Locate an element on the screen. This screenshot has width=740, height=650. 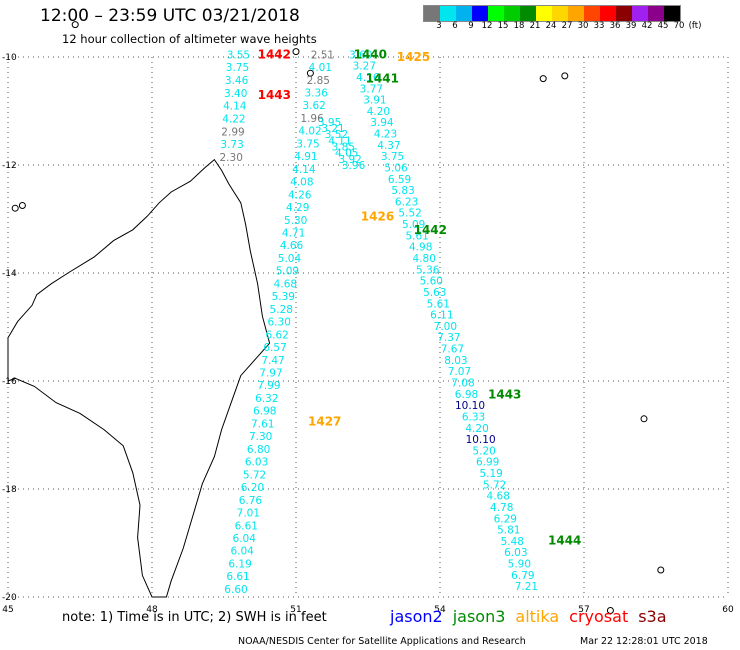
wave-height-value: 6.23 is located at coordinates (406, 202).